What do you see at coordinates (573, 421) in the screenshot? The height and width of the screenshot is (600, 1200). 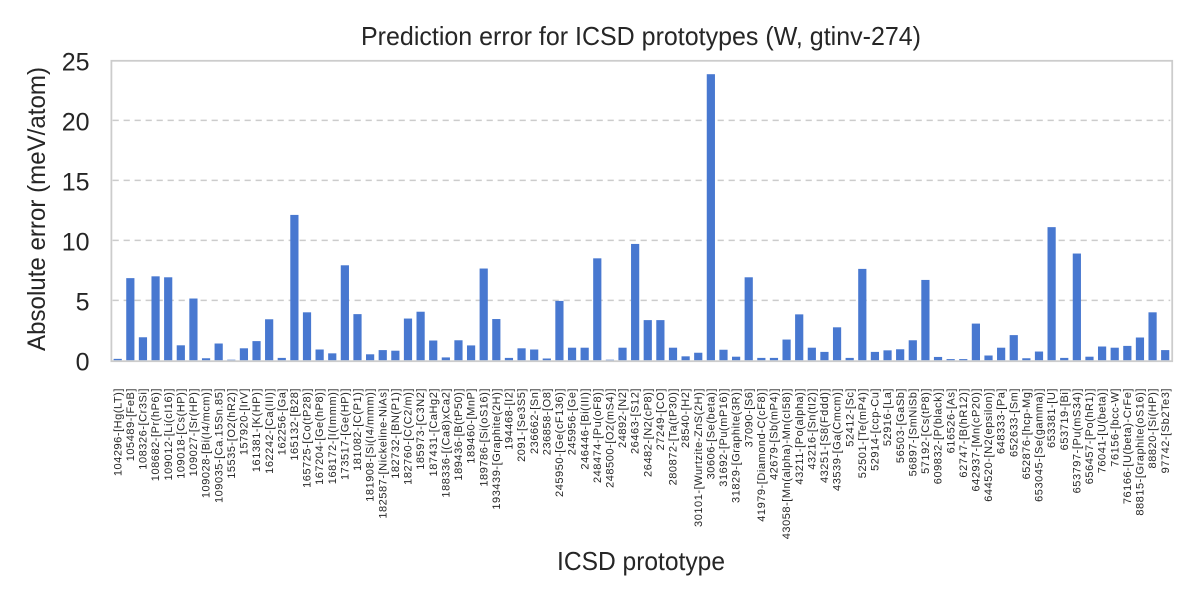 I see `svg-text: 245956-[Ge]` at bounding box center [573, 421].